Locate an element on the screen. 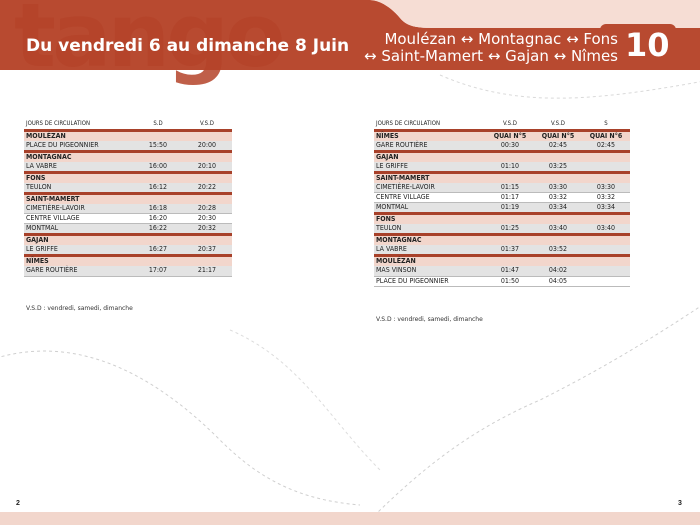  stop-row: TEULON 16:12 20:22 is located at coordinates (128, 187).